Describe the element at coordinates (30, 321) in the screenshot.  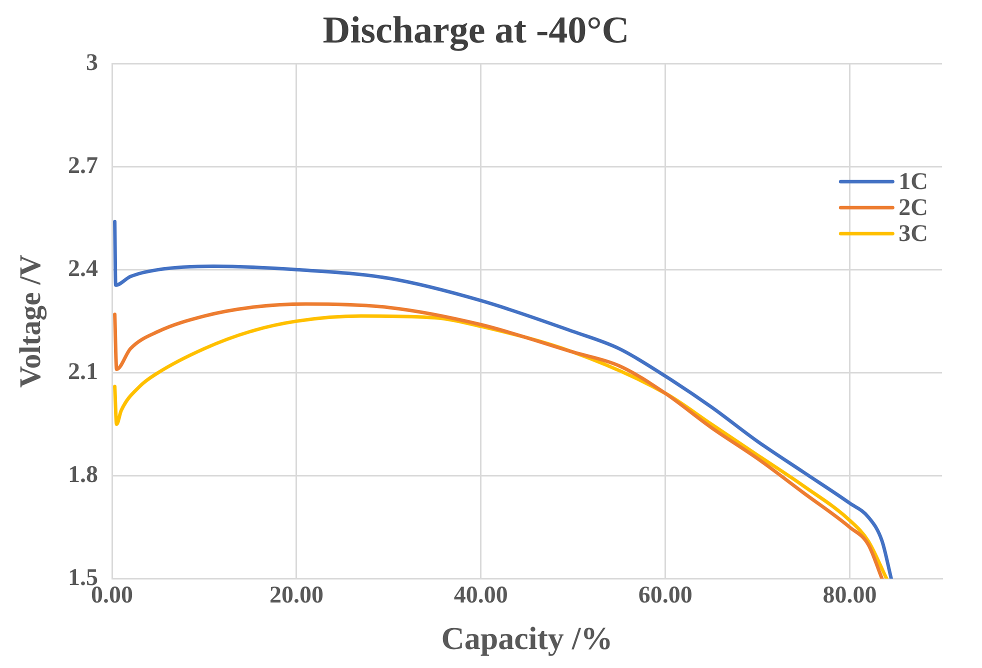
I see `y-axis-title: Voltage /V` at that location.